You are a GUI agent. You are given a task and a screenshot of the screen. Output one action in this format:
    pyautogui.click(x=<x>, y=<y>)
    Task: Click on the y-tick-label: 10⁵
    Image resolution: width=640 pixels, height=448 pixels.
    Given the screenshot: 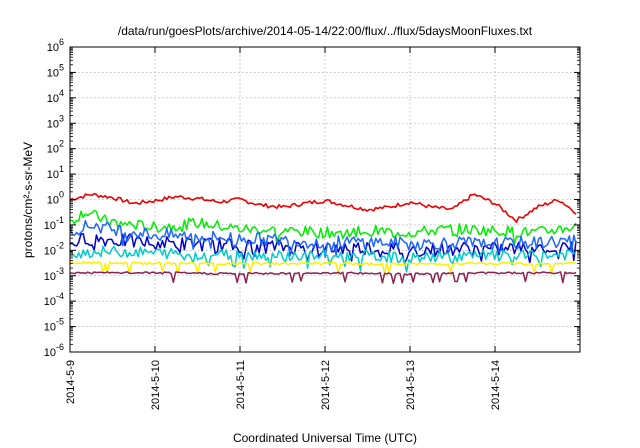 What is the action you would take?
    pyautogui.click(x=55, y=70)
    